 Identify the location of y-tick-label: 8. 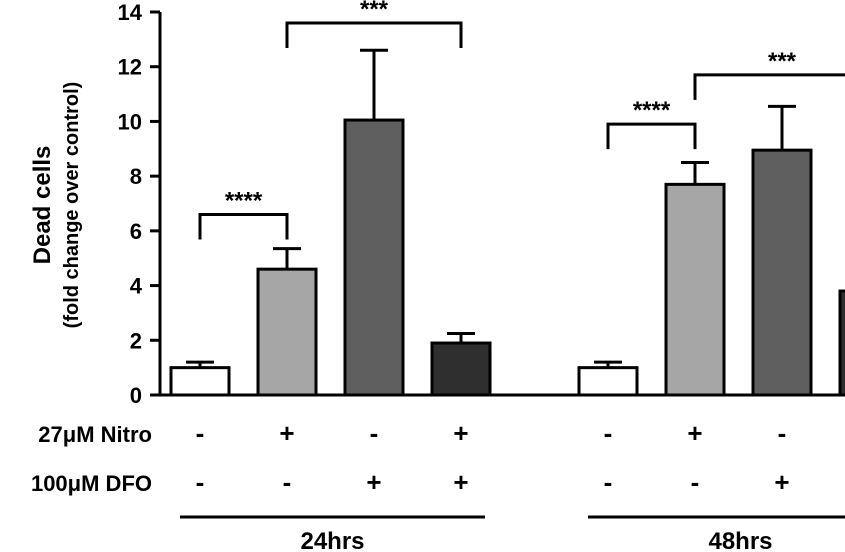
(136, 176).